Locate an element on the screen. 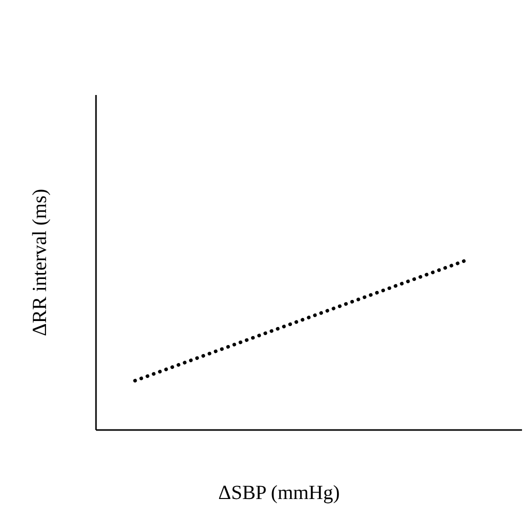  y-axis-title: ΔRR interval (ms) is located at coordinates (40, 262).